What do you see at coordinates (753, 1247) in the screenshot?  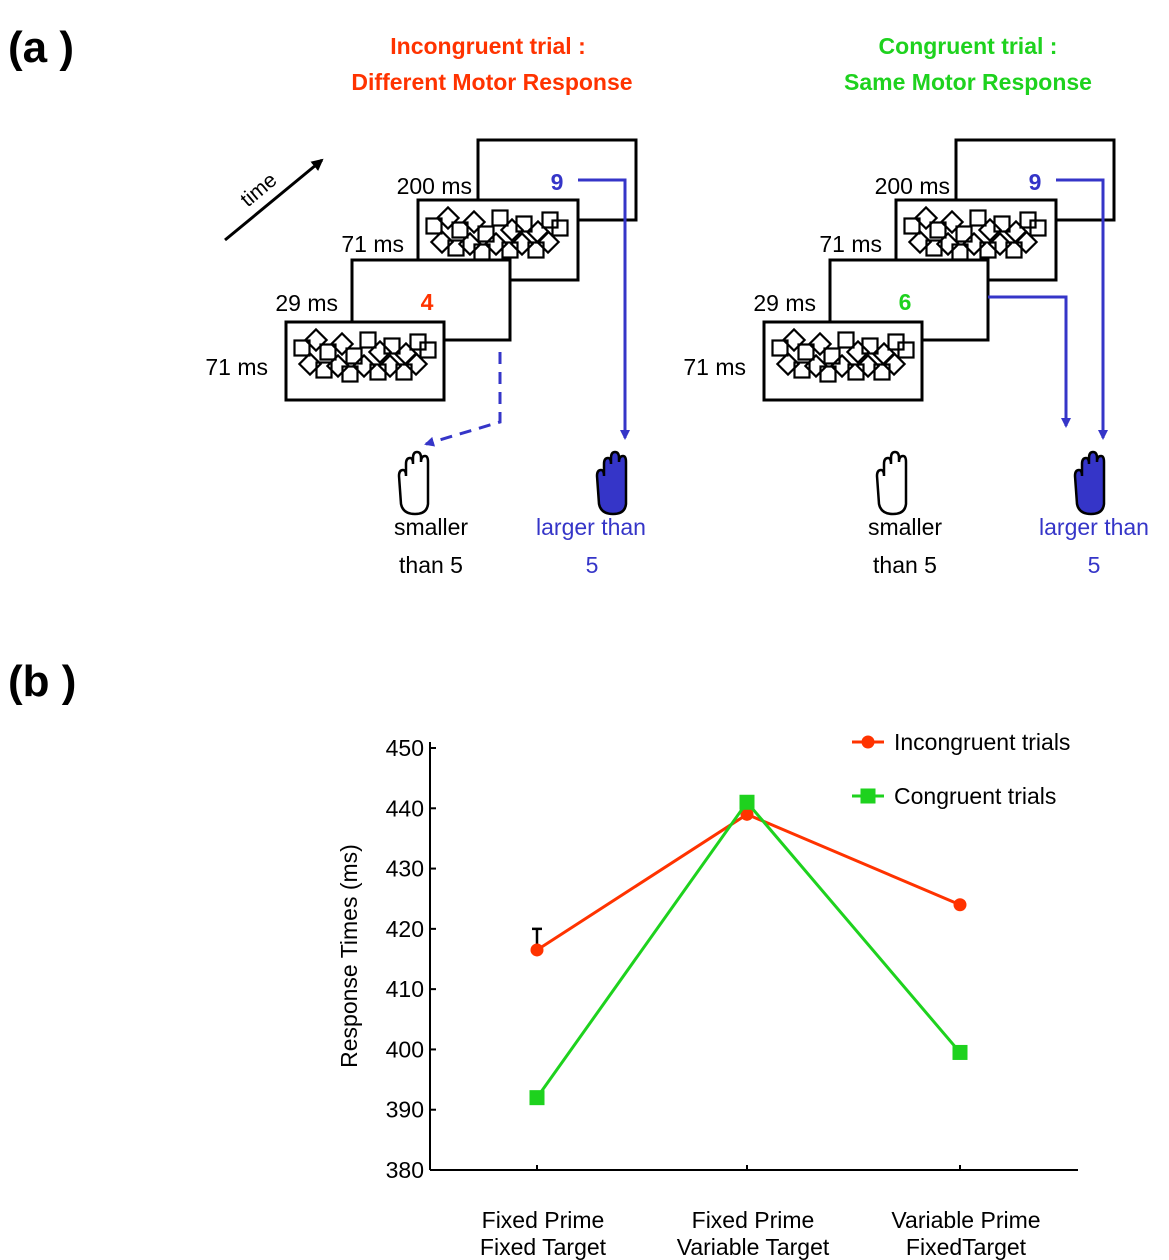 I see `x-tick-label: Variable Target` at bounding box center [753, 1247].